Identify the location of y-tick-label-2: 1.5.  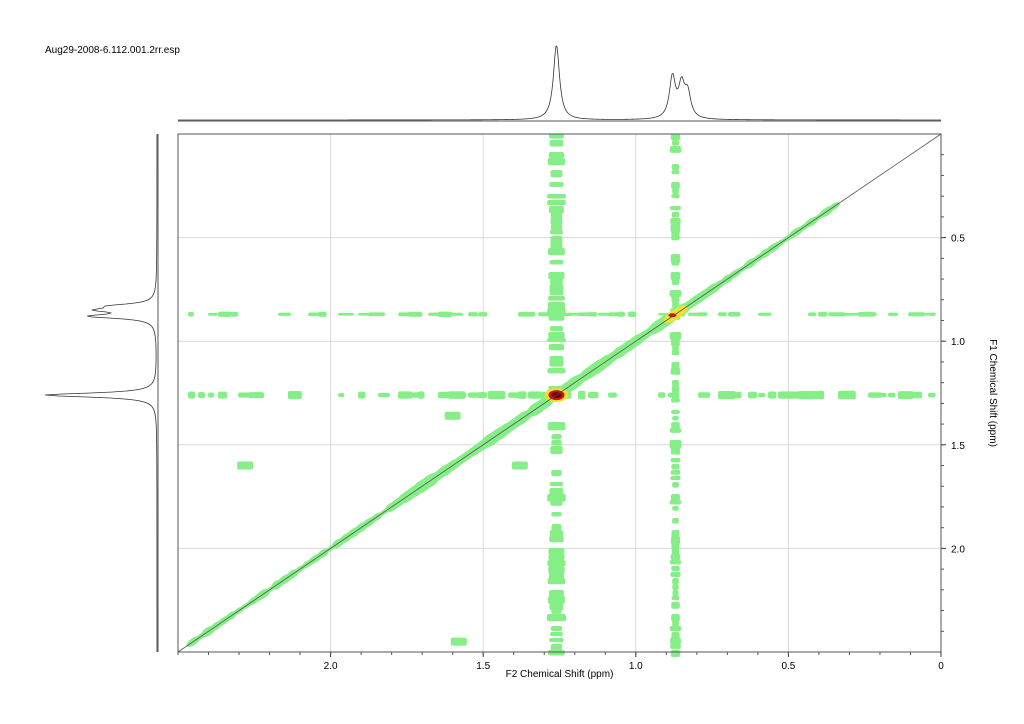
(958, 446).